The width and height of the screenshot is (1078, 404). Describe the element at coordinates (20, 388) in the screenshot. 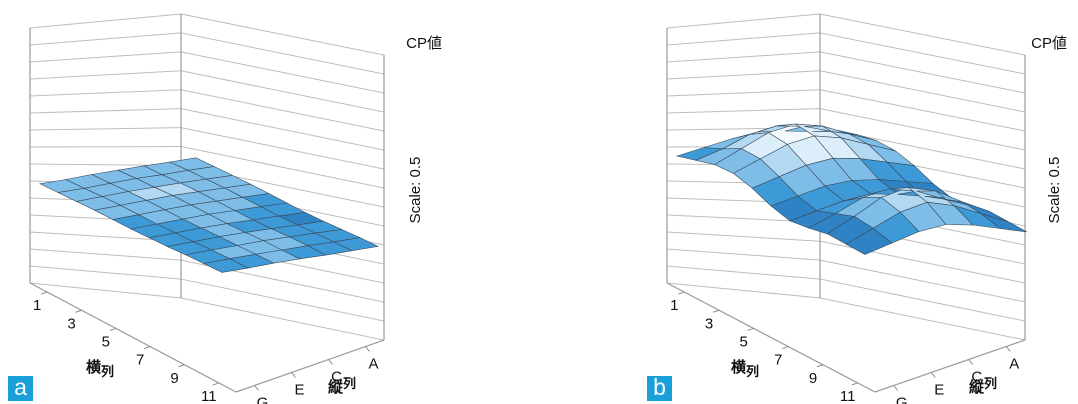

I see `panel-badge-a: a` at that location.